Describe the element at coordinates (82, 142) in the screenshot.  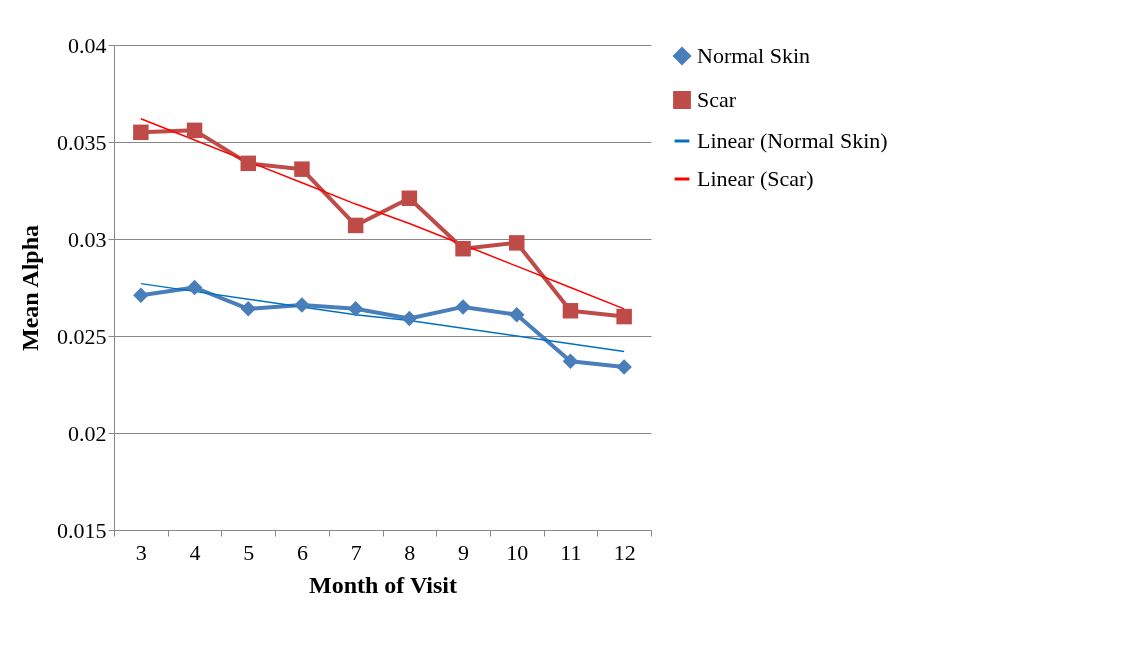
I see `y-tick-label: 0.035` at that location.